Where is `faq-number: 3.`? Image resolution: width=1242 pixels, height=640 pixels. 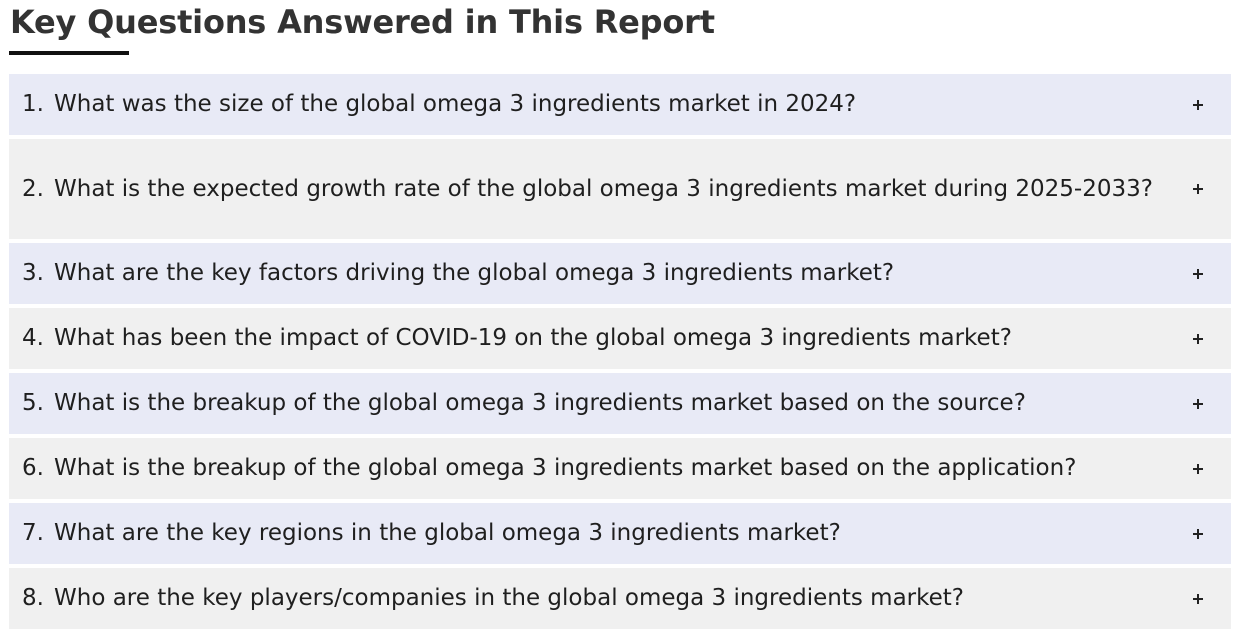
faq-number: 3. is located at coordinates (33, 273).